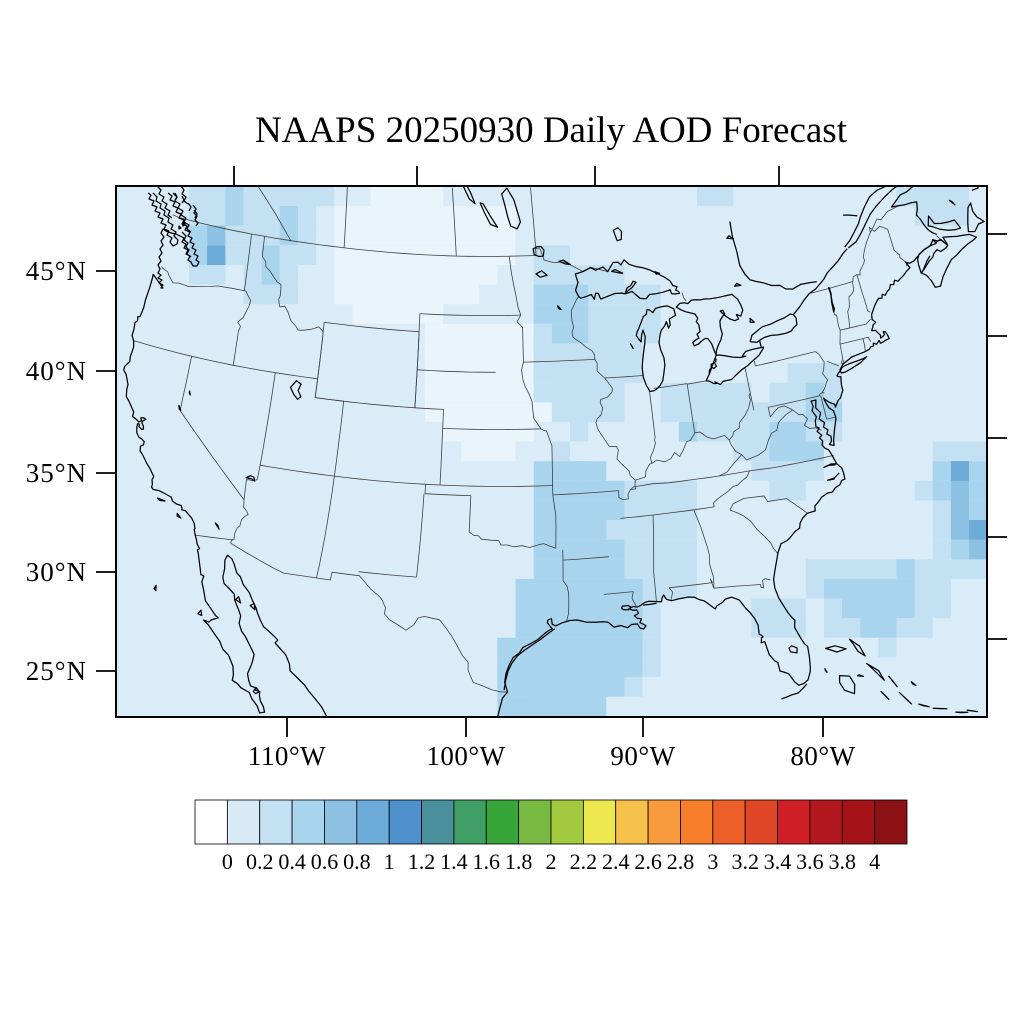 The height and width of the screenshot is (1029, 1024). What do you see at coordinates (227, 861) in the screenshot?
I see `svg-text: 0` at bounding box center [227, 861].